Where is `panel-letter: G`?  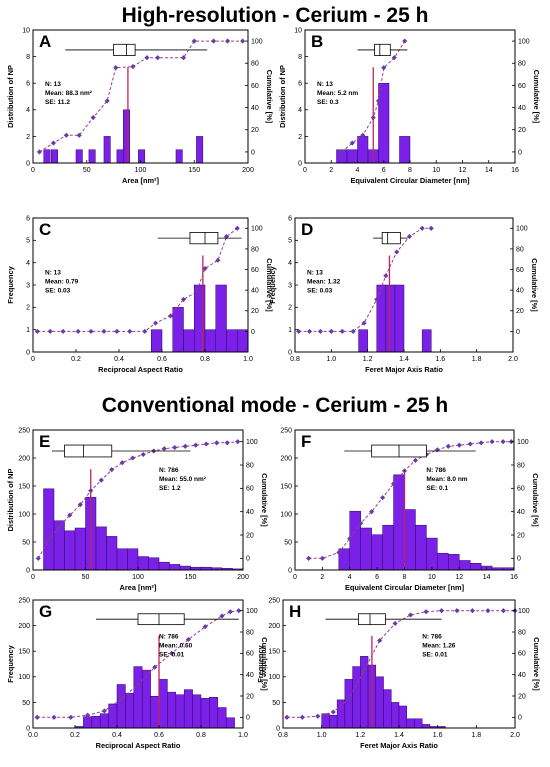 panel-letter: G is located at coordinates (45, 611).